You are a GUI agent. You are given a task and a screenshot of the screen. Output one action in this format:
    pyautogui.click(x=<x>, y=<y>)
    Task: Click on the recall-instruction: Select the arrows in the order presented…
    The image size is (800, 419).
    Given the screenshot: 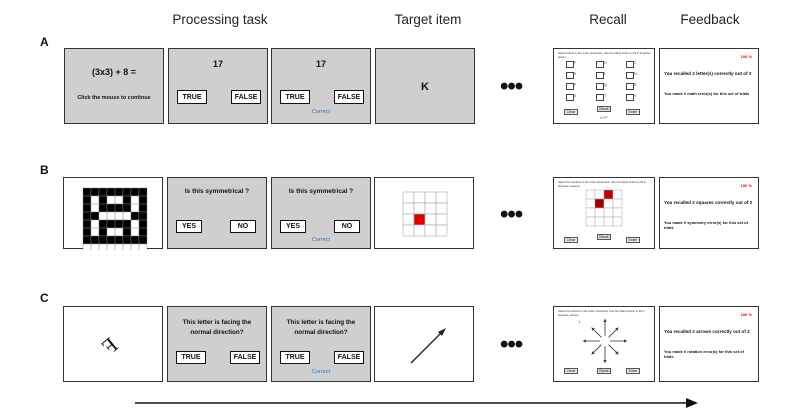 What is the action you would take?
    pyautogui.click(x=601, y=313)
    